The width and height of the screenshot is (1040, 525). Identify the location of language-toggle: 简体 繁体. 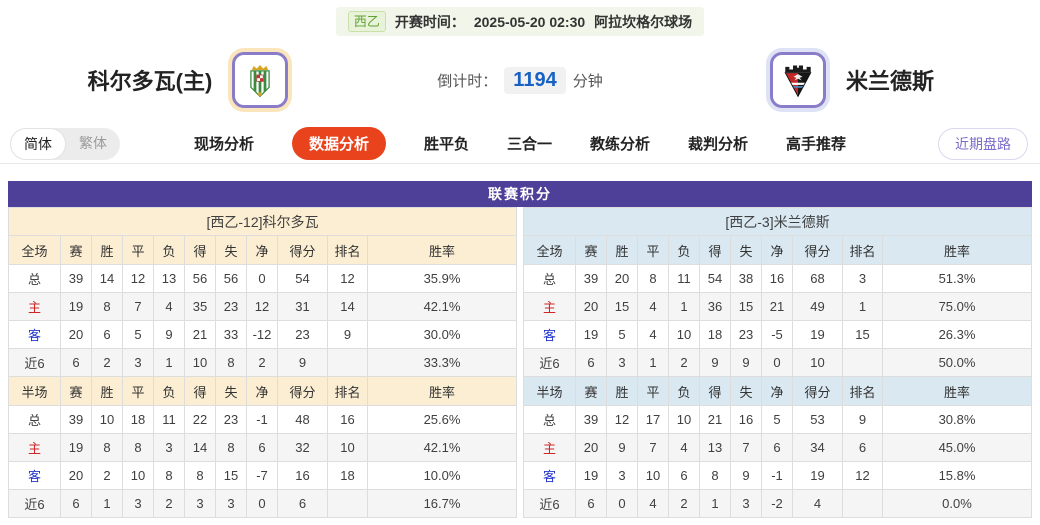
(65, 143).